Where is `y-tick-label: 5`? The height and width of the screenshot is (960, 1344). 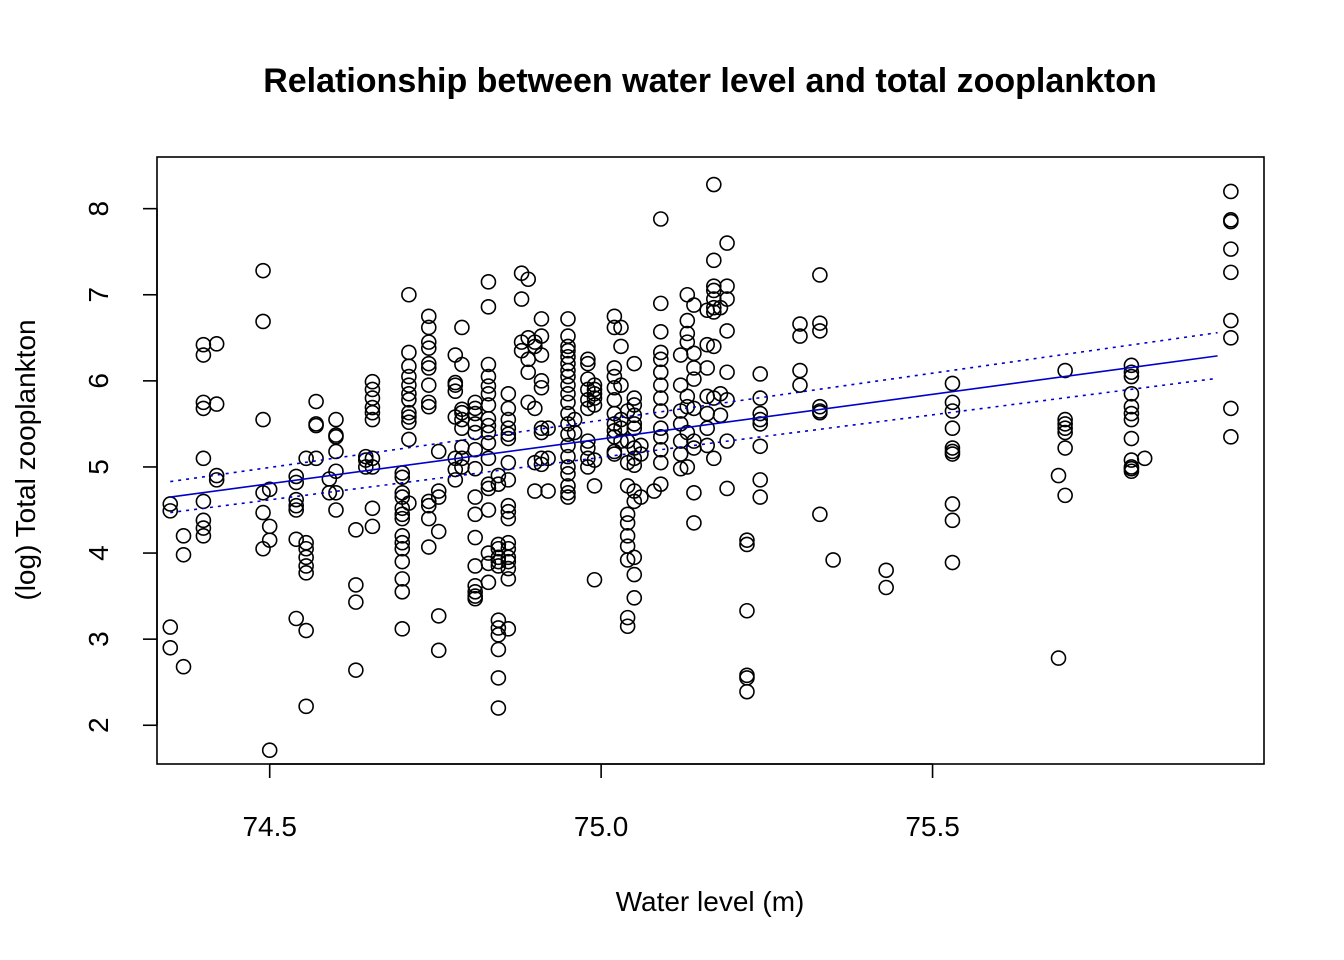 y-tick-label: 5 is located at coordinates (98, 467).